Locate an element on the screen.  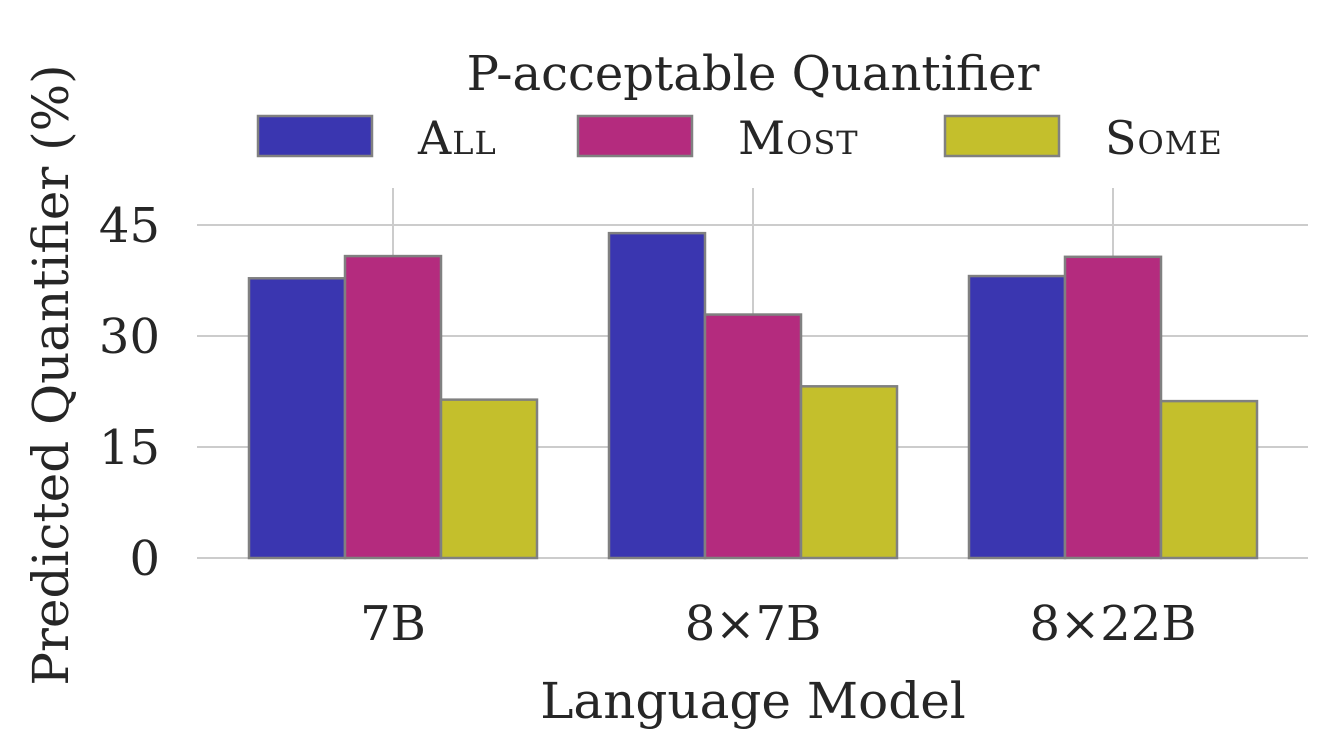
legend-swatch-most is located at coordinates (635, 136).